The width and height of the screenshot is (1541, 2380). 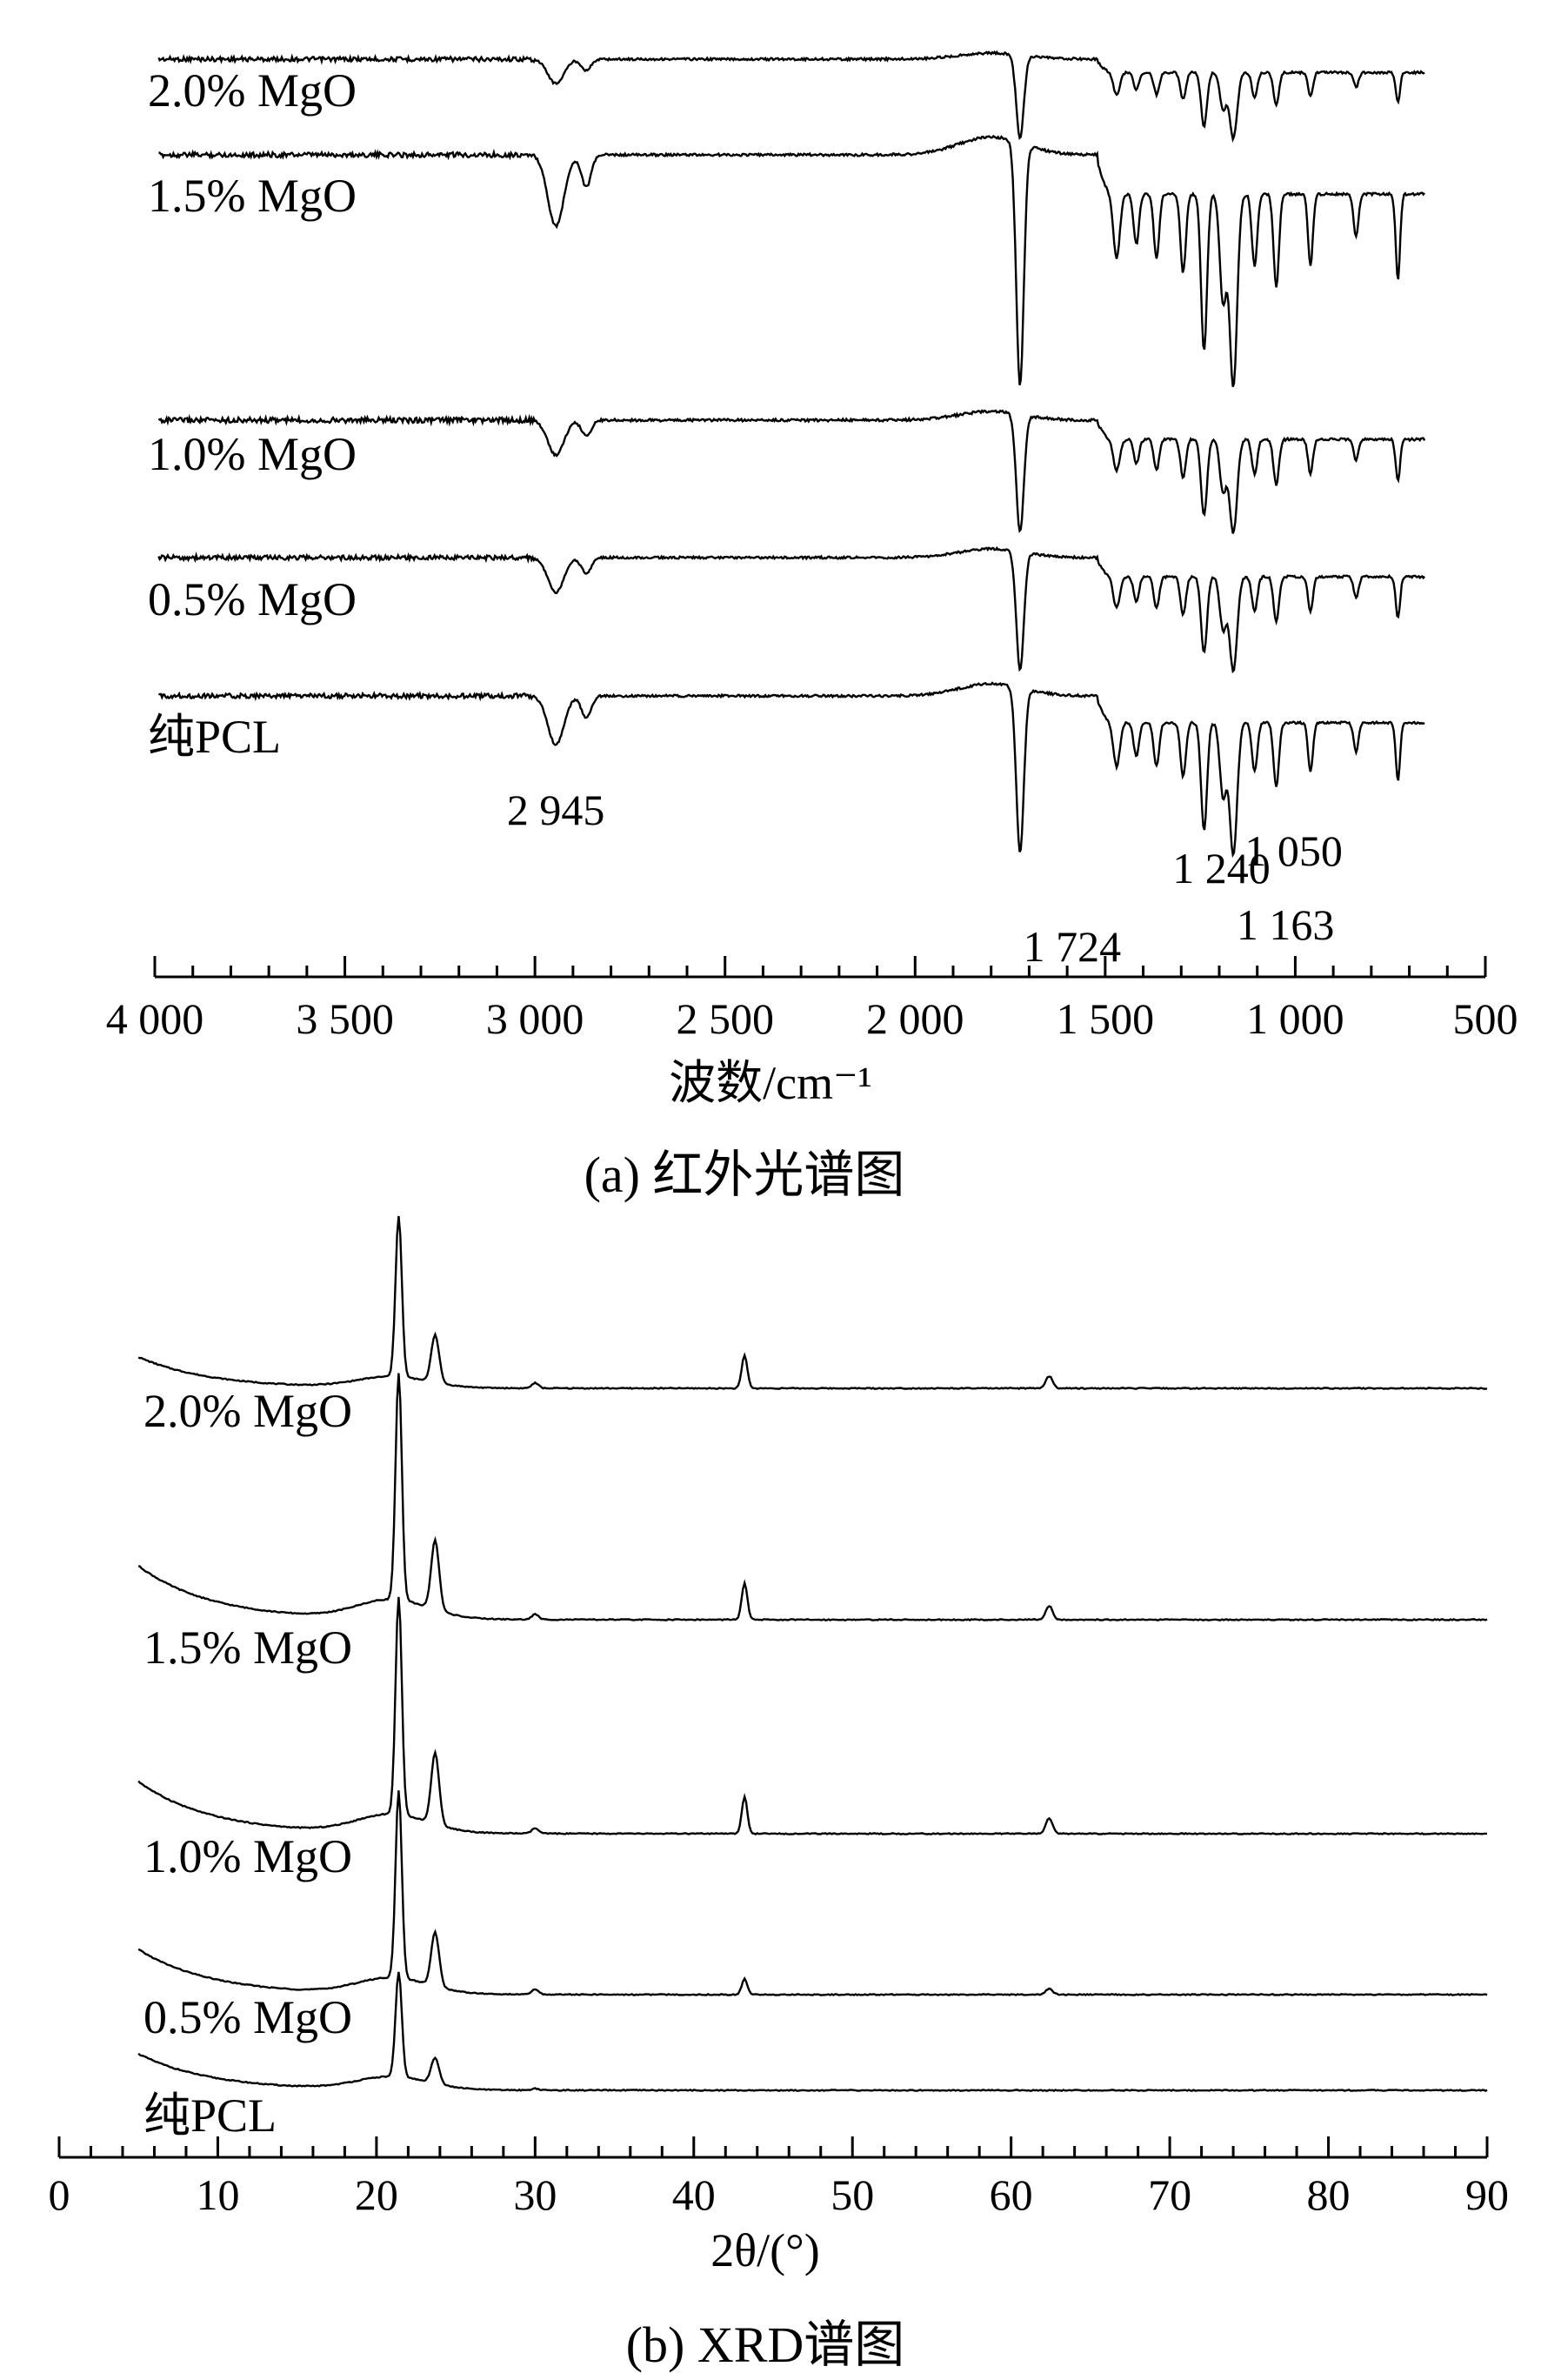 What do you see at coordinates (791, 770) in the screenshot?
I see `ir-series-line-pcl` at bounding box center [791, 770].